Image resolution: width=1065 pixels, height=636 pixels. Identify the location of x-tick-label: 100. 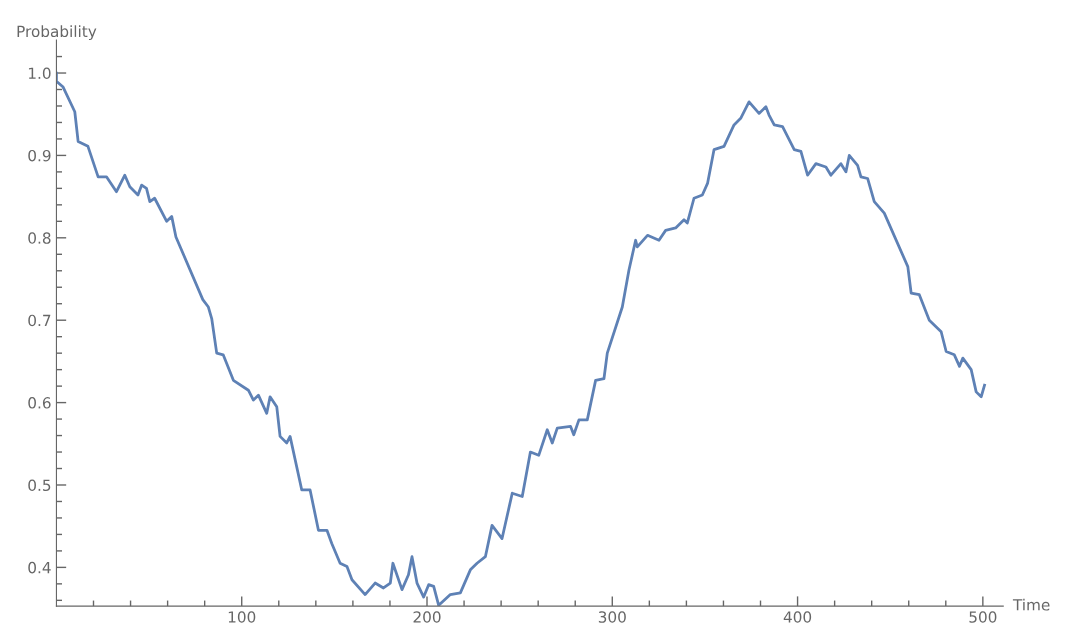
(242, 617).